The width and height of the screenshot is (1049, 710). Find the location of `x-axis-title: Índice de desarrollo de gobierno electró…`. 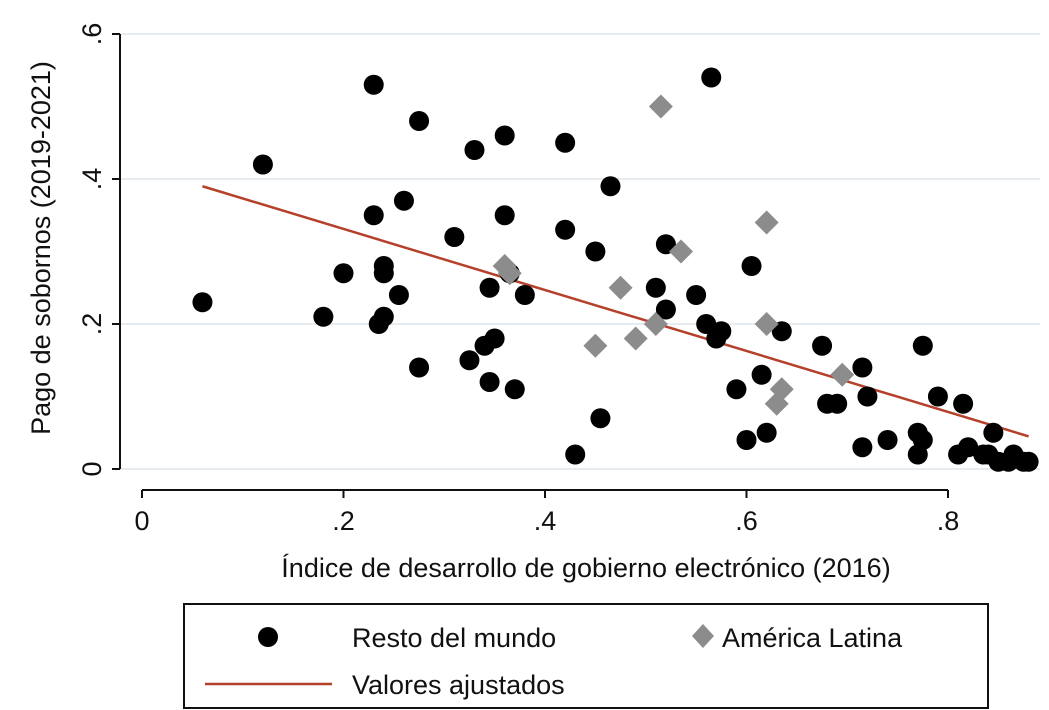

x-axis-title: Índice de desarrollo de gobierno electró… is located at coordinates (585, 568).